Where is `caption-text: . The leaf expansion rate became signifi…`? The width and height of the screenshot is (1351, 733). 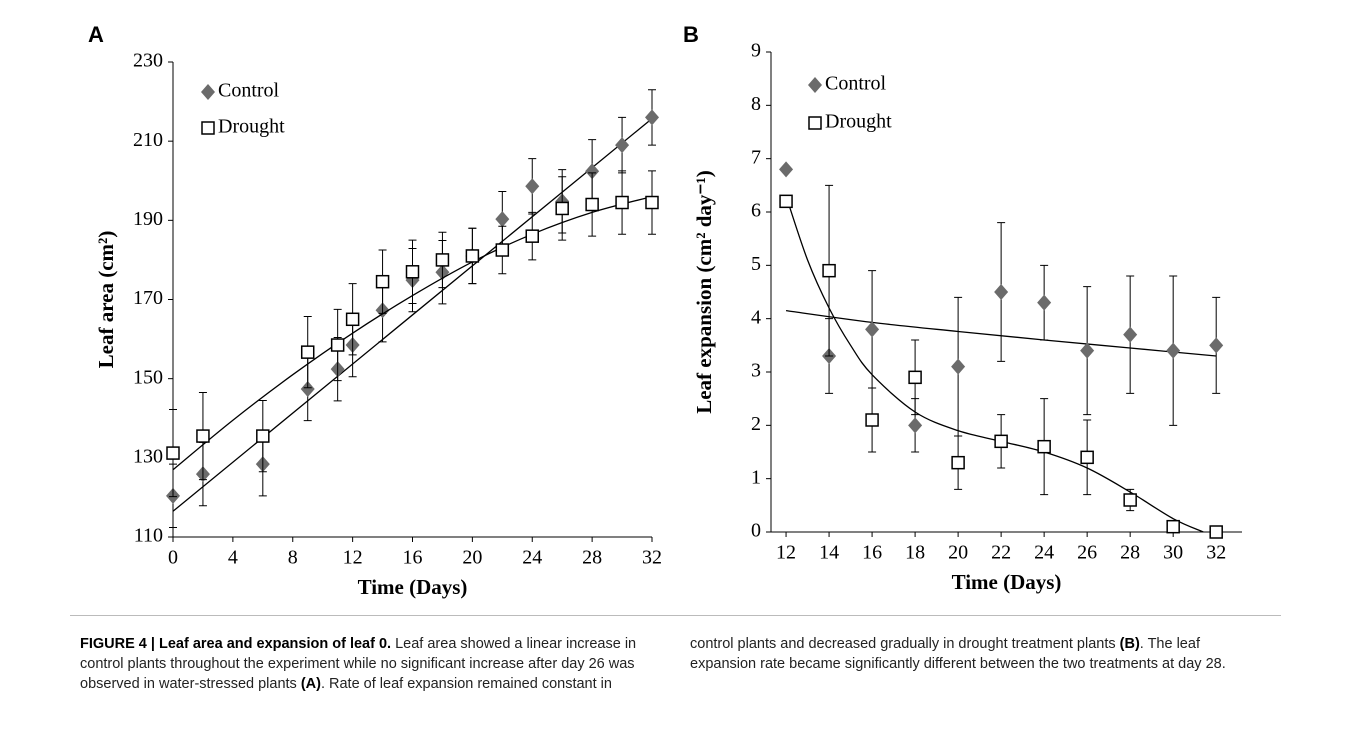
caption-text: . The leaf expansion rate became signifi… is located at coordinates (958, 654).